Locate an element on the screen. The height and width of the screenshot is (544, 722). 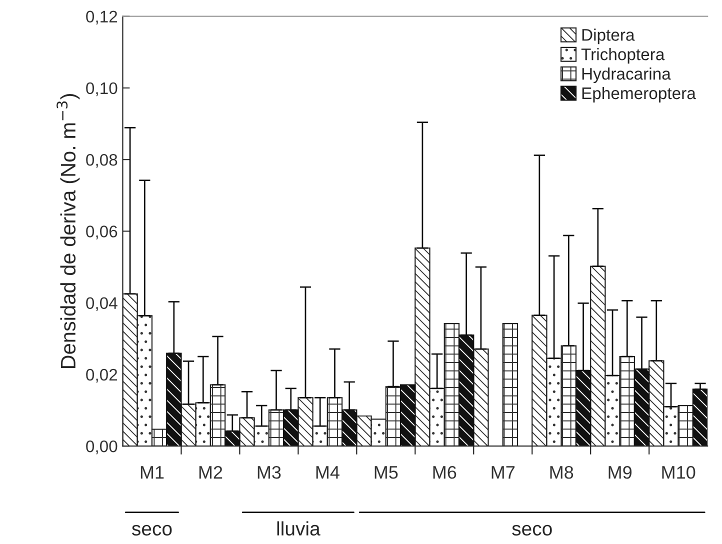
y-tick-label: 0,08 is located at coordinates (102, 161).